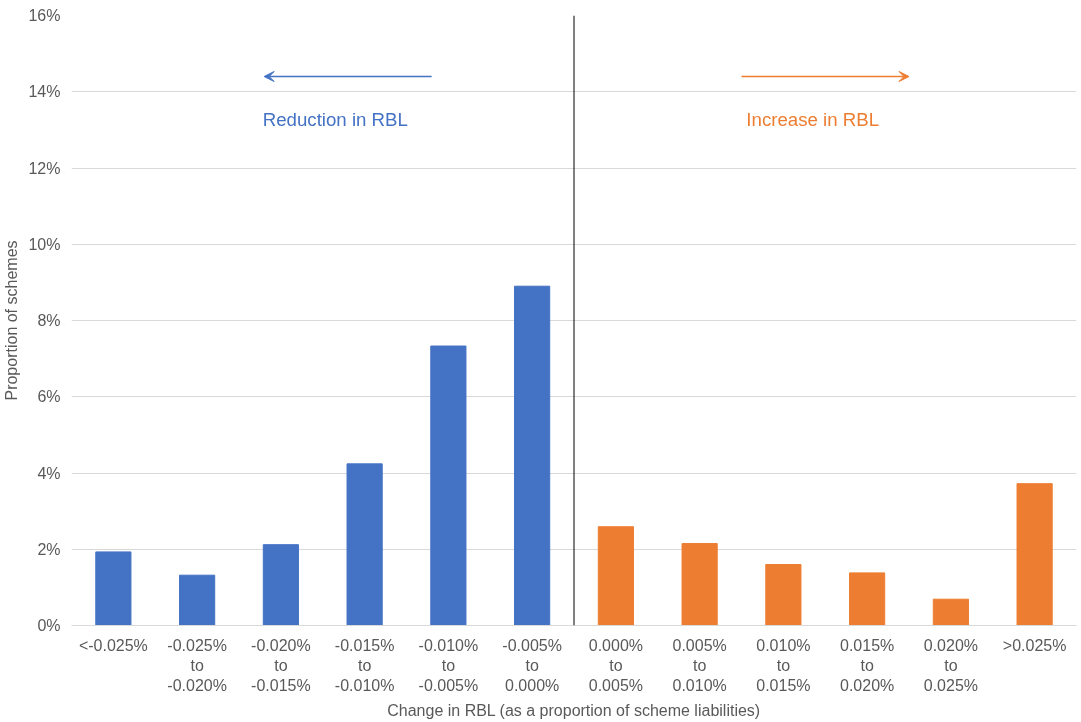 Image resolution: width=1081 pixels, height=722 pixels. I want to click on x-tick-label: -0.010% to -0.005%, so click(448, 665).